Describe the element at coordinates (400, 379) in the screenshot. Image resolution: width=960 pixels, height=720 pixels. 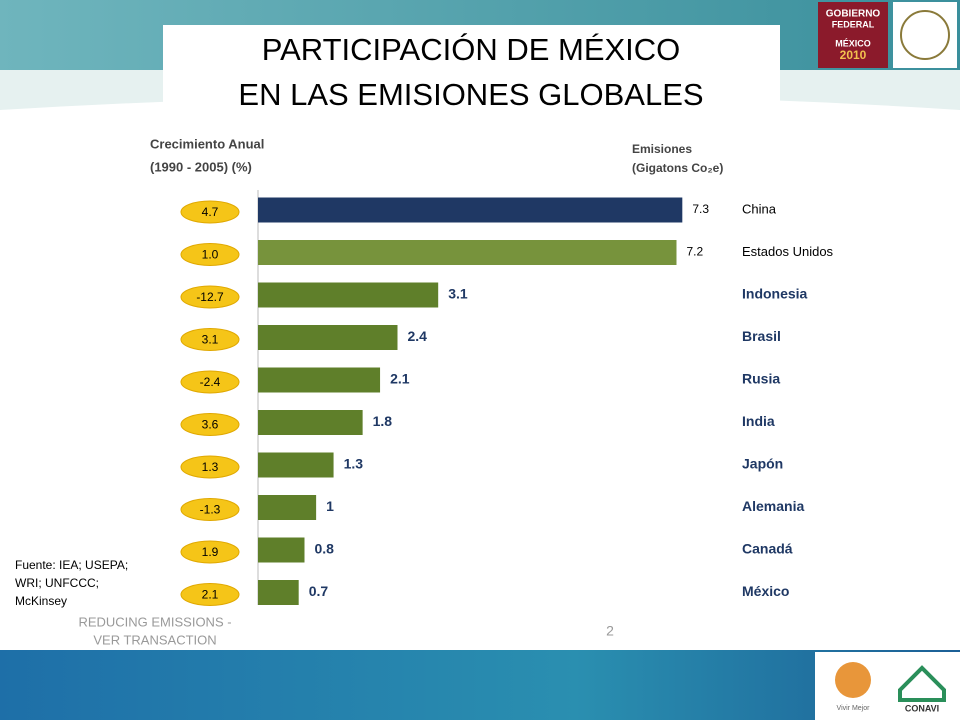
I see `value-label: 2.1` at that location.